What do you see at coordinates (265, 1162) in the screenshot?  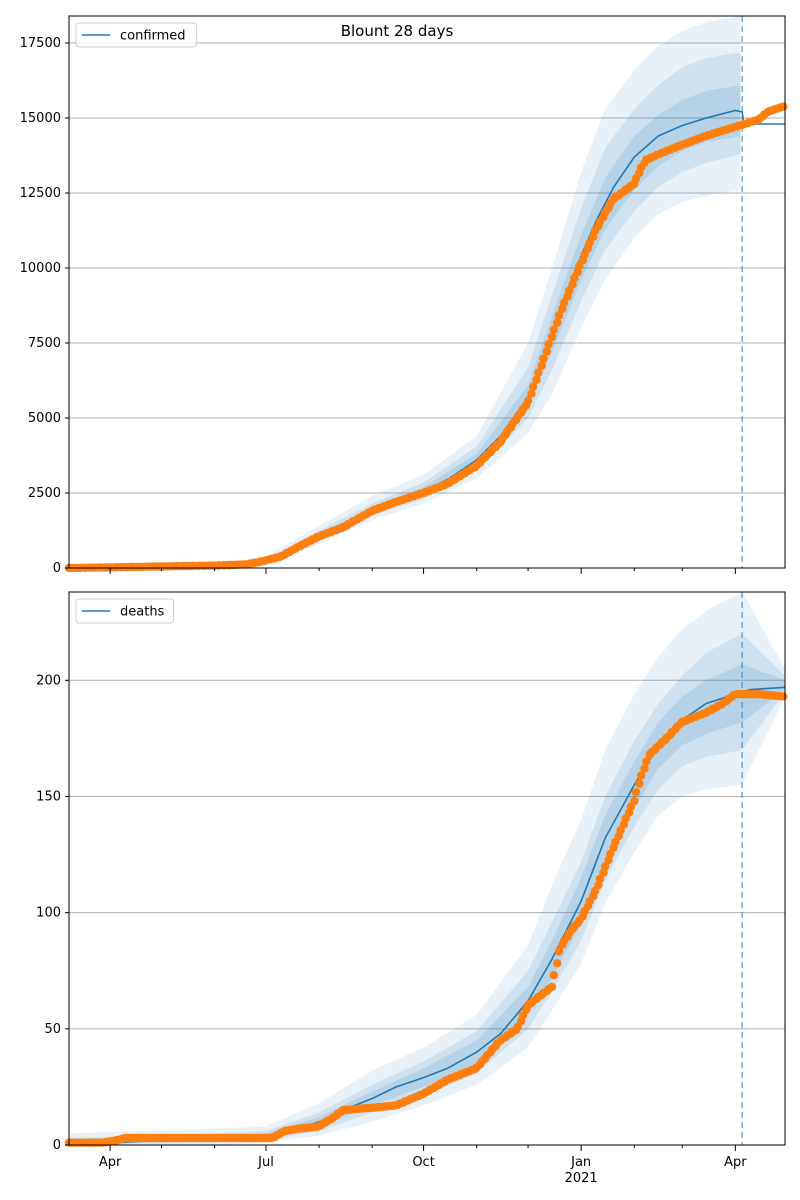 I see `x-tick-label: Jul` at bounding box center [265, 1162].